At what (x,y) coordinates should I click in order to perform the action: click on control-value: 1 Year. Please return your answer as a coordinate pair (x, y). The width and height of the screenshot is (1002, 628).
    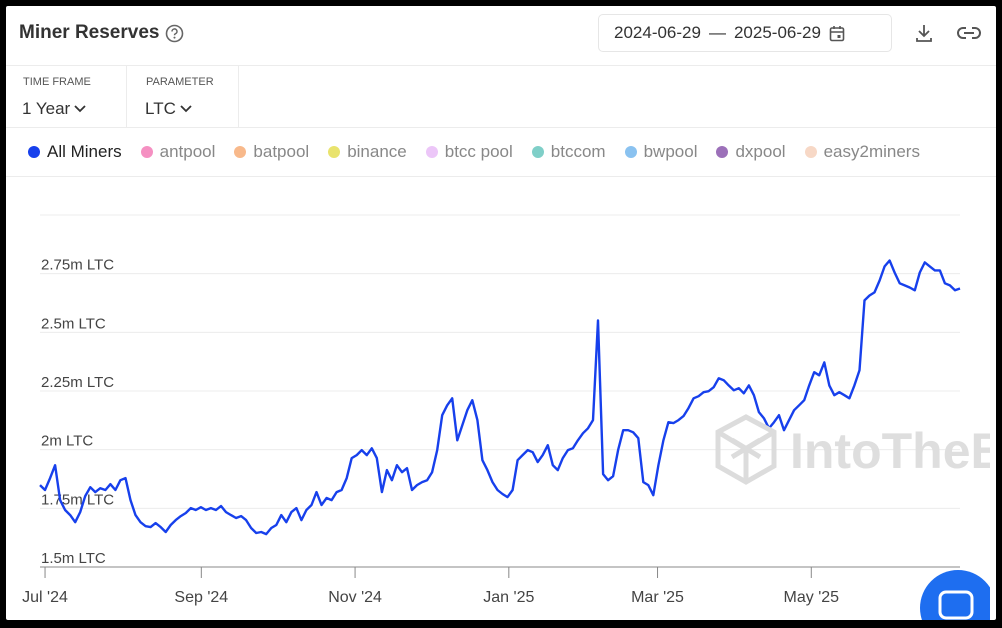
    Looking at the image, I should click on (54, 109).